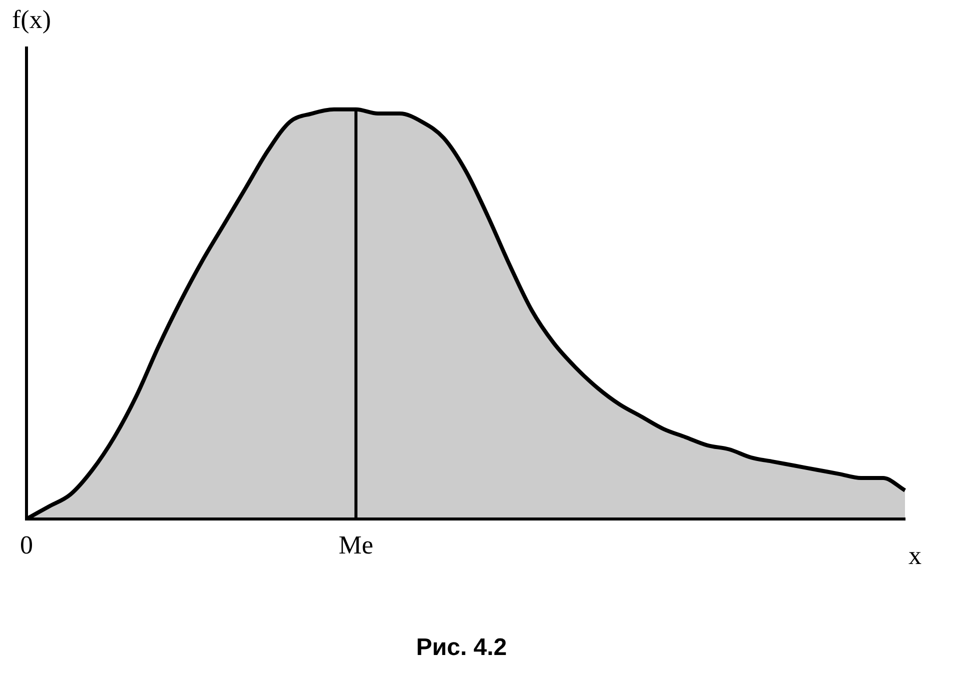 Image resolution: width=953 pixels, height=691 pixels. What do you see at coordinates (915, 555) in the screenshot?
I see `x-axis-title: x` at bounding box center [915, 555].